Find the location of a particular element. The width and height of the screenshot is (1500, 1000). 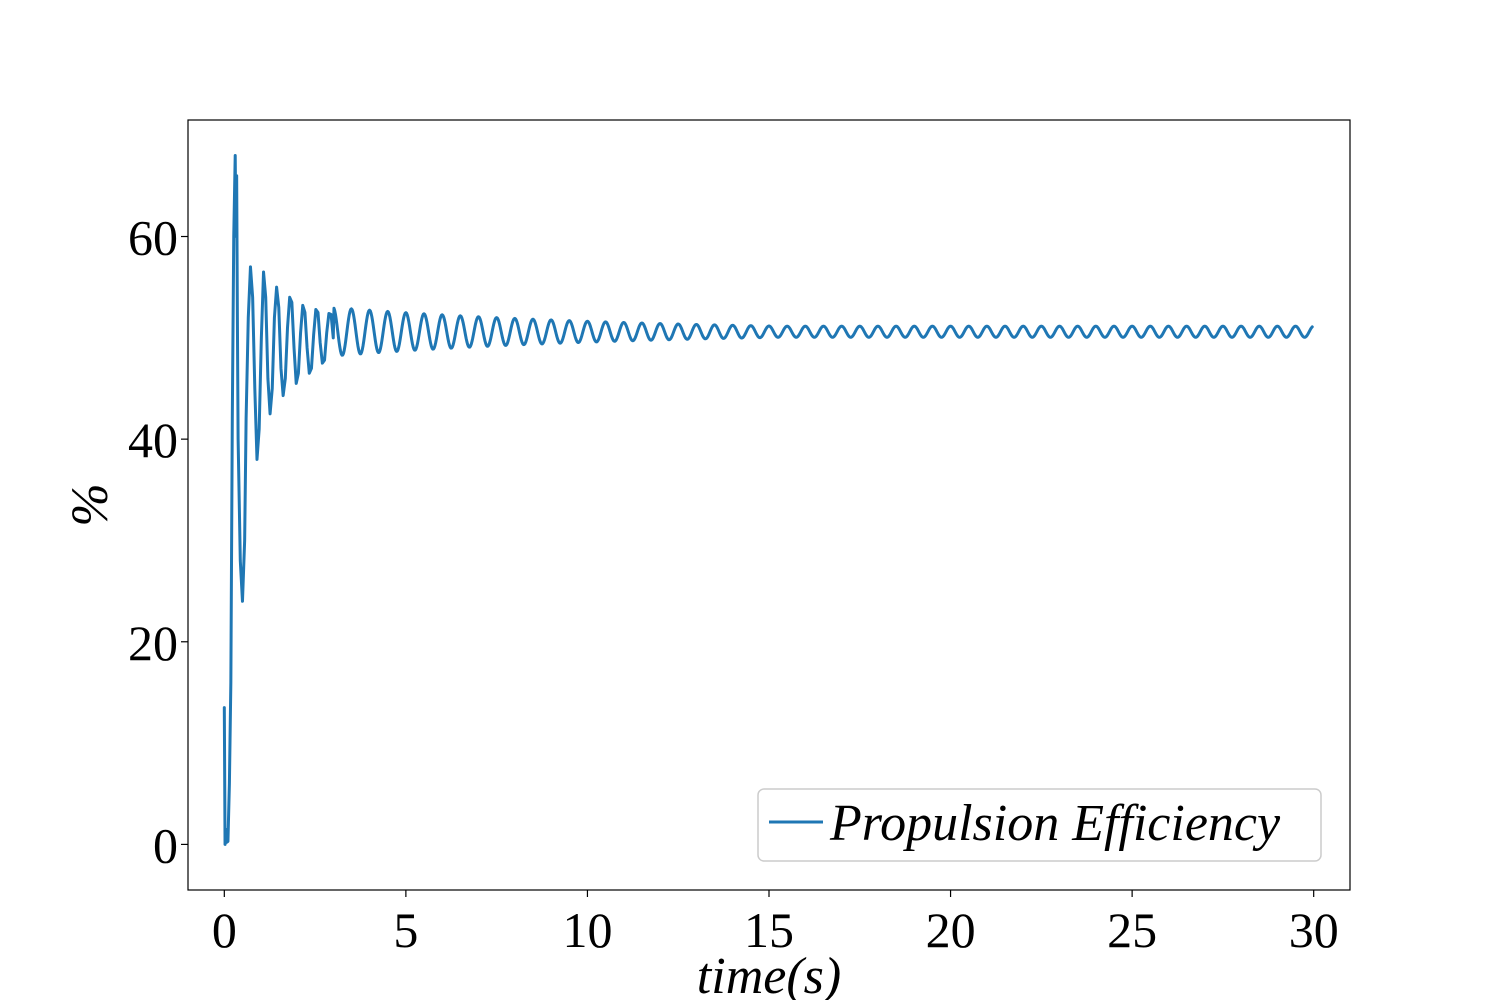

x-axis-ticks: 0 5 10 15 20 25 30 is located at coordinates (775, 924).